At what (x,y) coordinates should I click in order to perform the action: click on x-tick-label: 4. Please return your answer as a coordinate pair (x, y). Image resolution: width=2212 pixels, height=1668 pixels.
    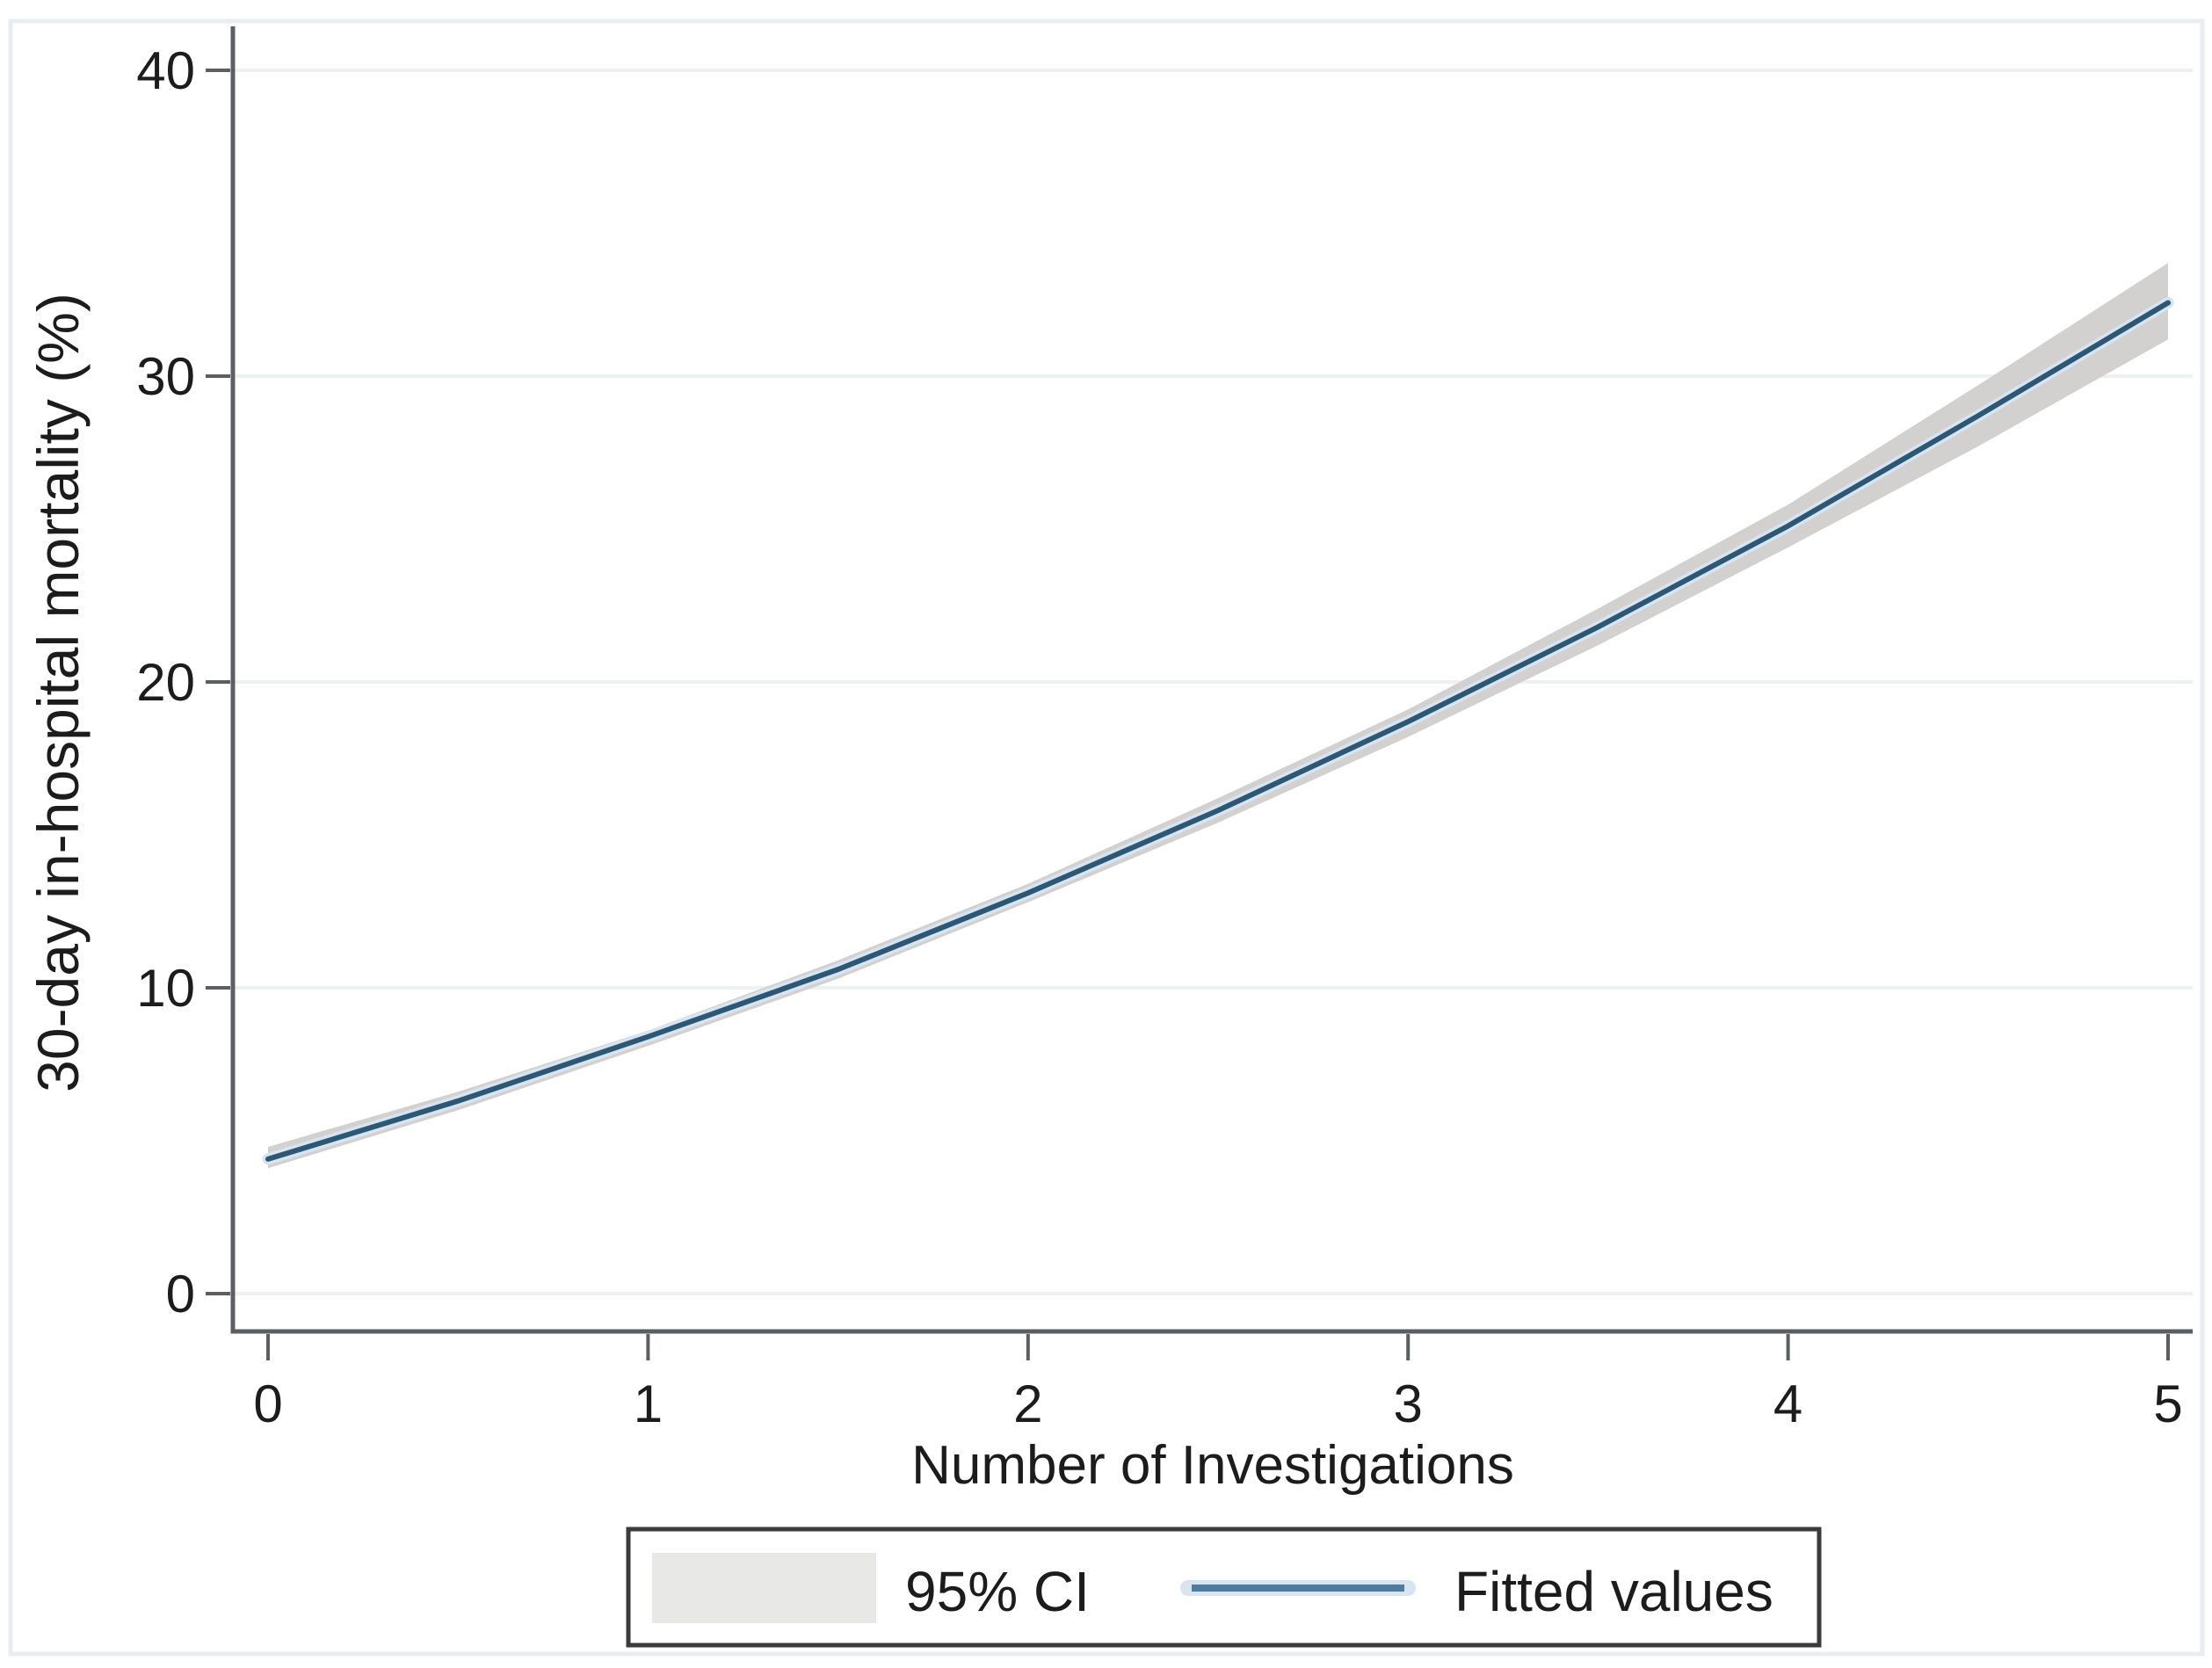
    Looking at the image, I should click on (1788, 1404).